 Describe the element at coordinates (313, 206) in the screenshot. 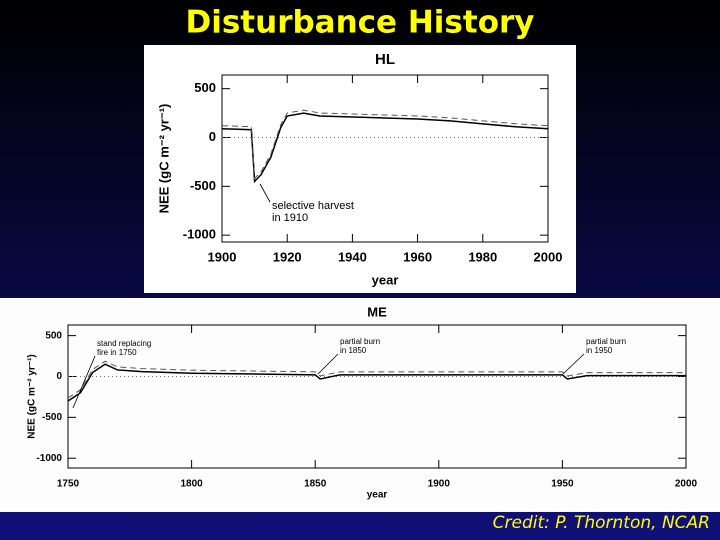

I see `annotation: selective harvest` at that location.